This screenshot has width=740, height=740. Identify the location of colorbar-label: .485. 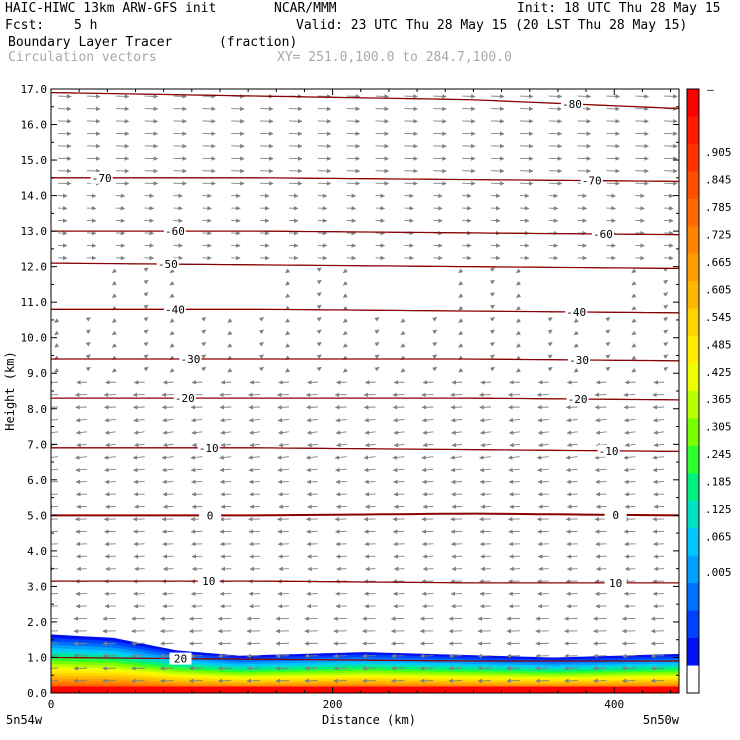
(718, 344).